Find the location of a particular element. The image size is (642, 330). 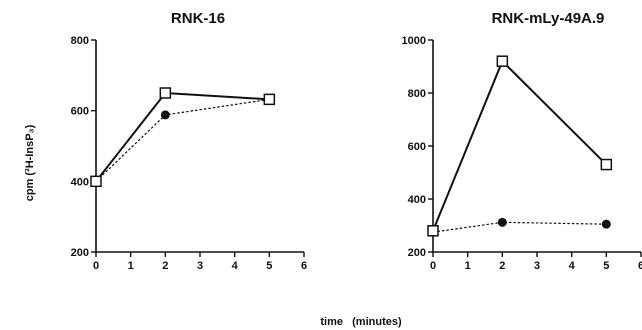

x-axis-label: time (minutes) is located at coordinates (361, 322).